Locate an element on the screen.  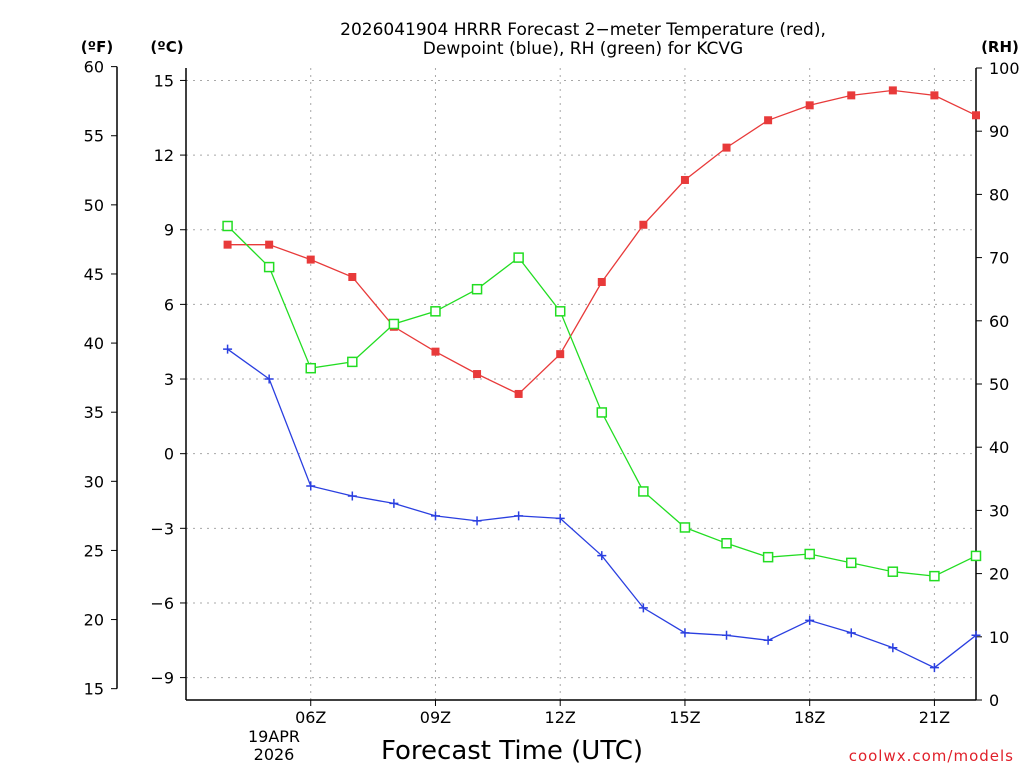
fahrenheit-tick-label: 20 is located at coordinates (94, 620).